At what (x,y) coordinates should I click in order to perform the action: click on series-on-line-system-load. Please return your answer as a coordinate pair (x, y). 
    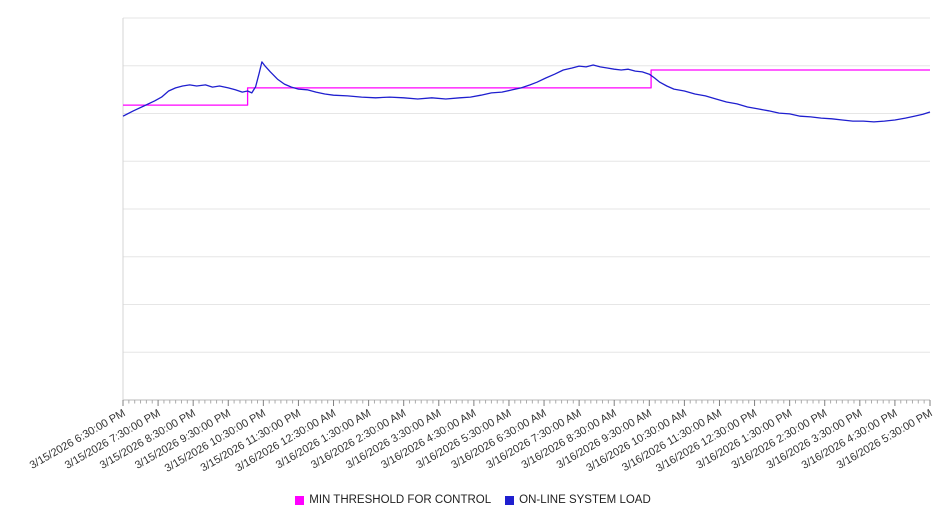
    Looking at the image, I should click on (526, 92).